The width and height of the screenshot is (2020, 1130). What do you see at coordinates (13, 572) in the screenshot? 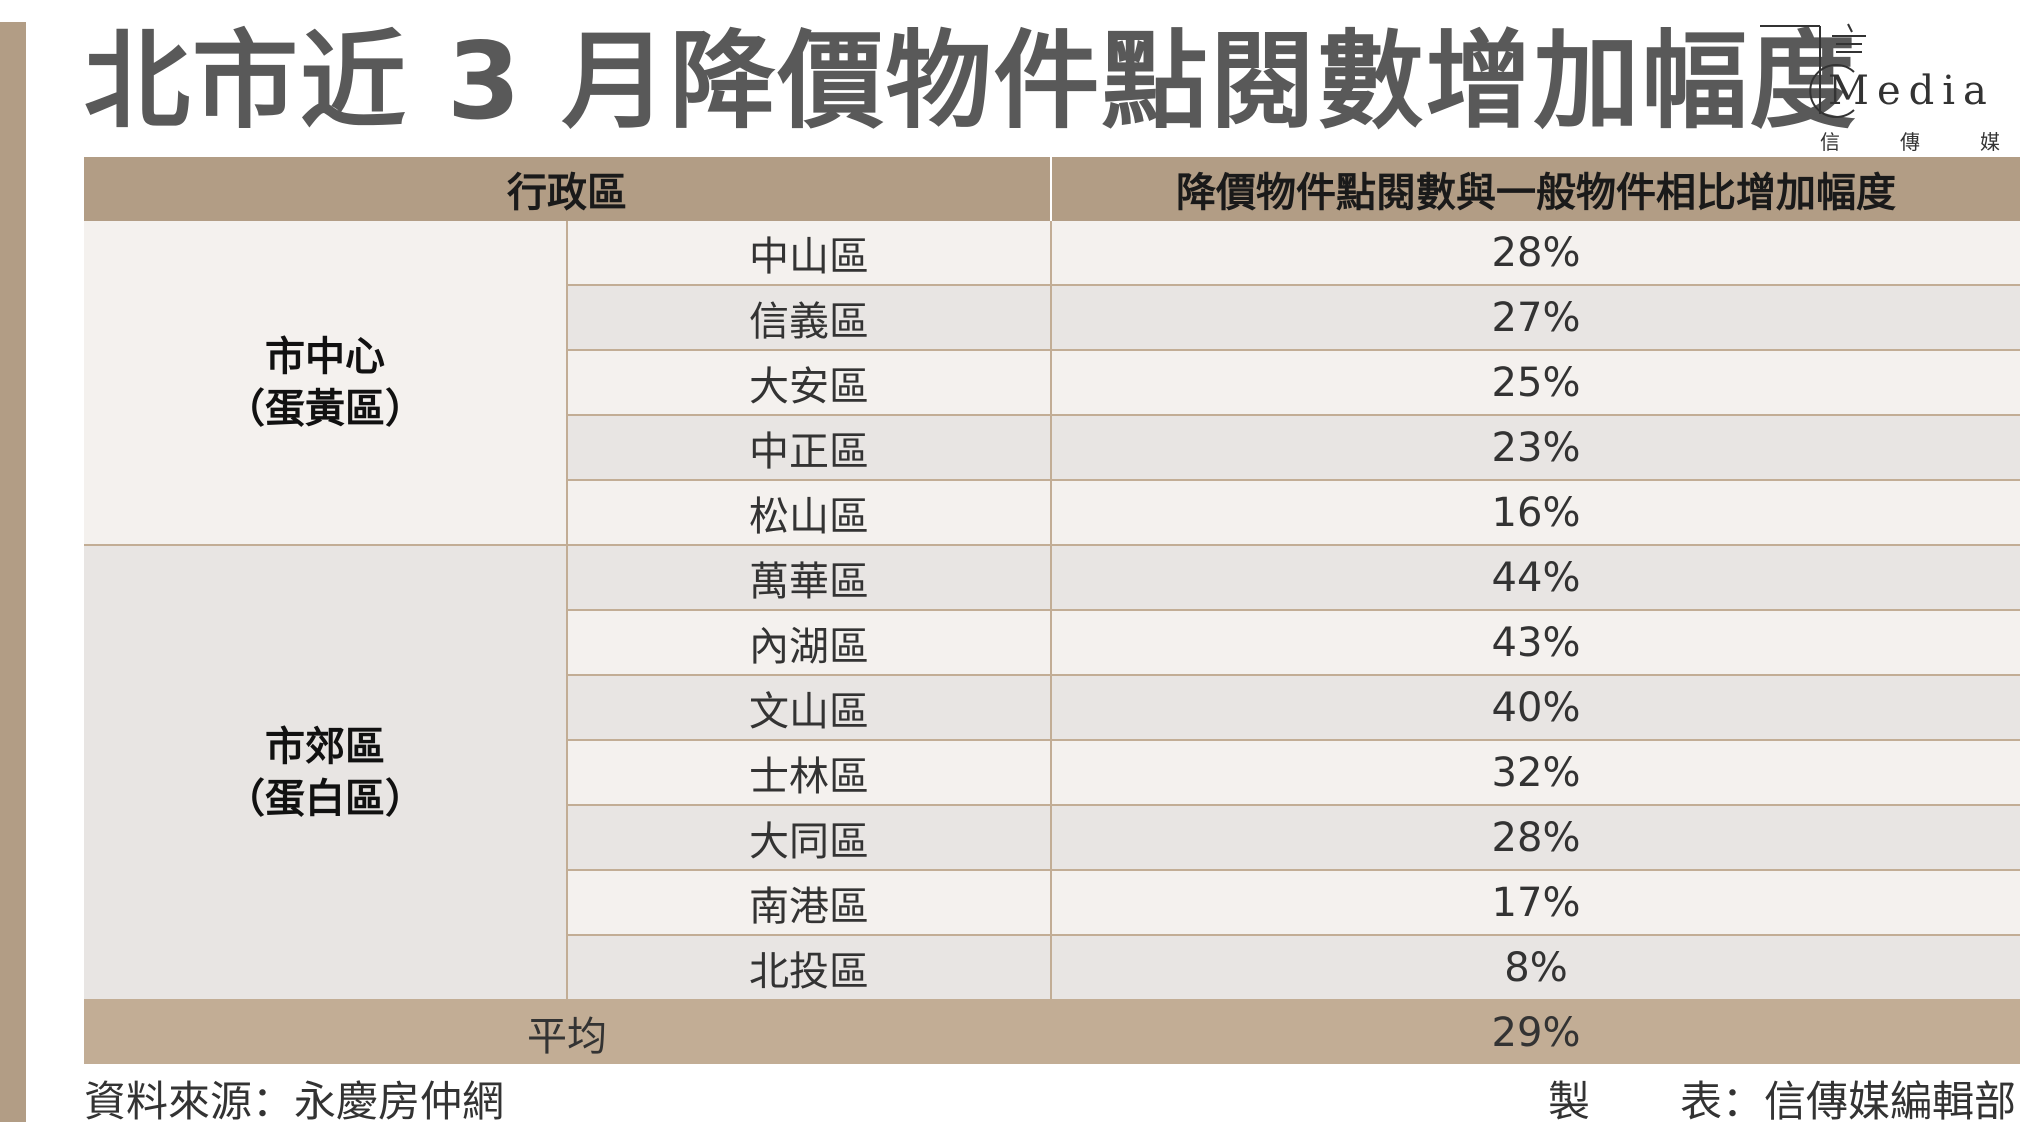
I see `accent-side-bar` at bounding box center [13, 572].